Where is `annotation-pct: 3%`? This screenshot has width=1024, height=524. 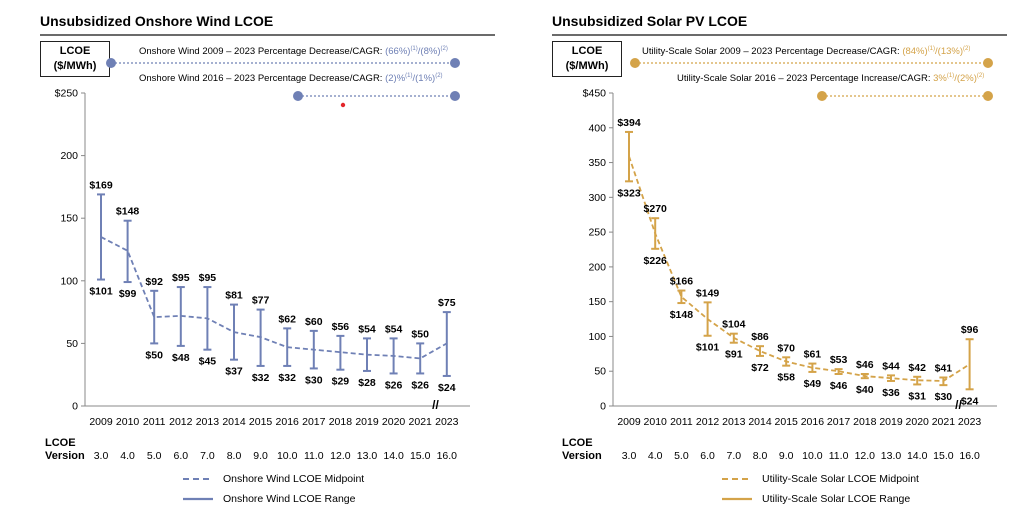 annotation-pct: 3% is located at coordinates (940, 79).